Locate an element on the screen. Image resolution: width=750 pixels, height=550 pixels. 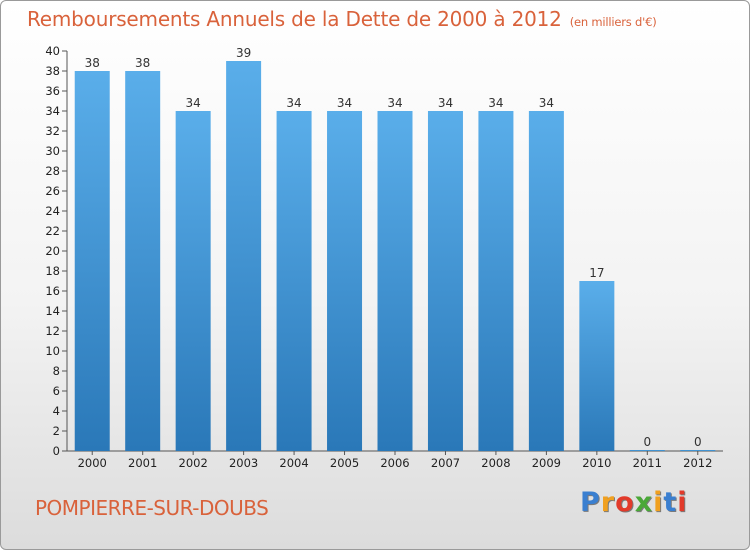
logo-letter: r is located at coordinates (608, 502).